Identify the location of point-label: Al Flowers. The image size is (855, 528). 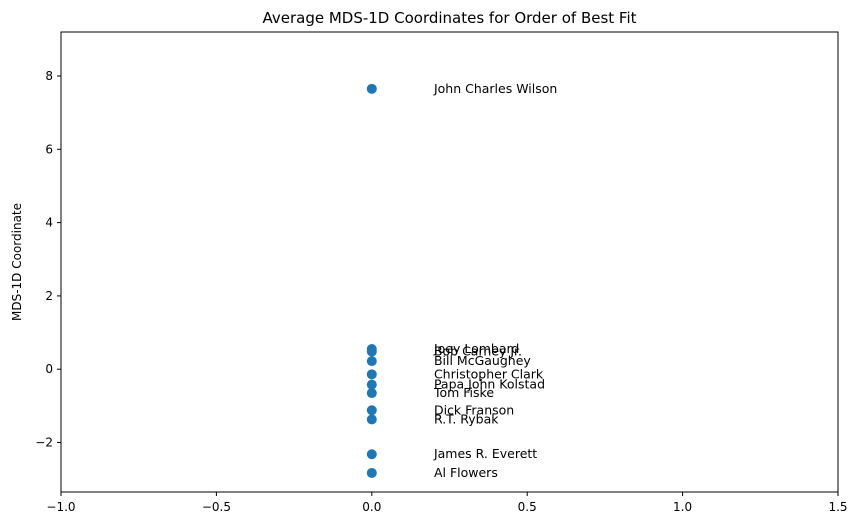
(466, 472).